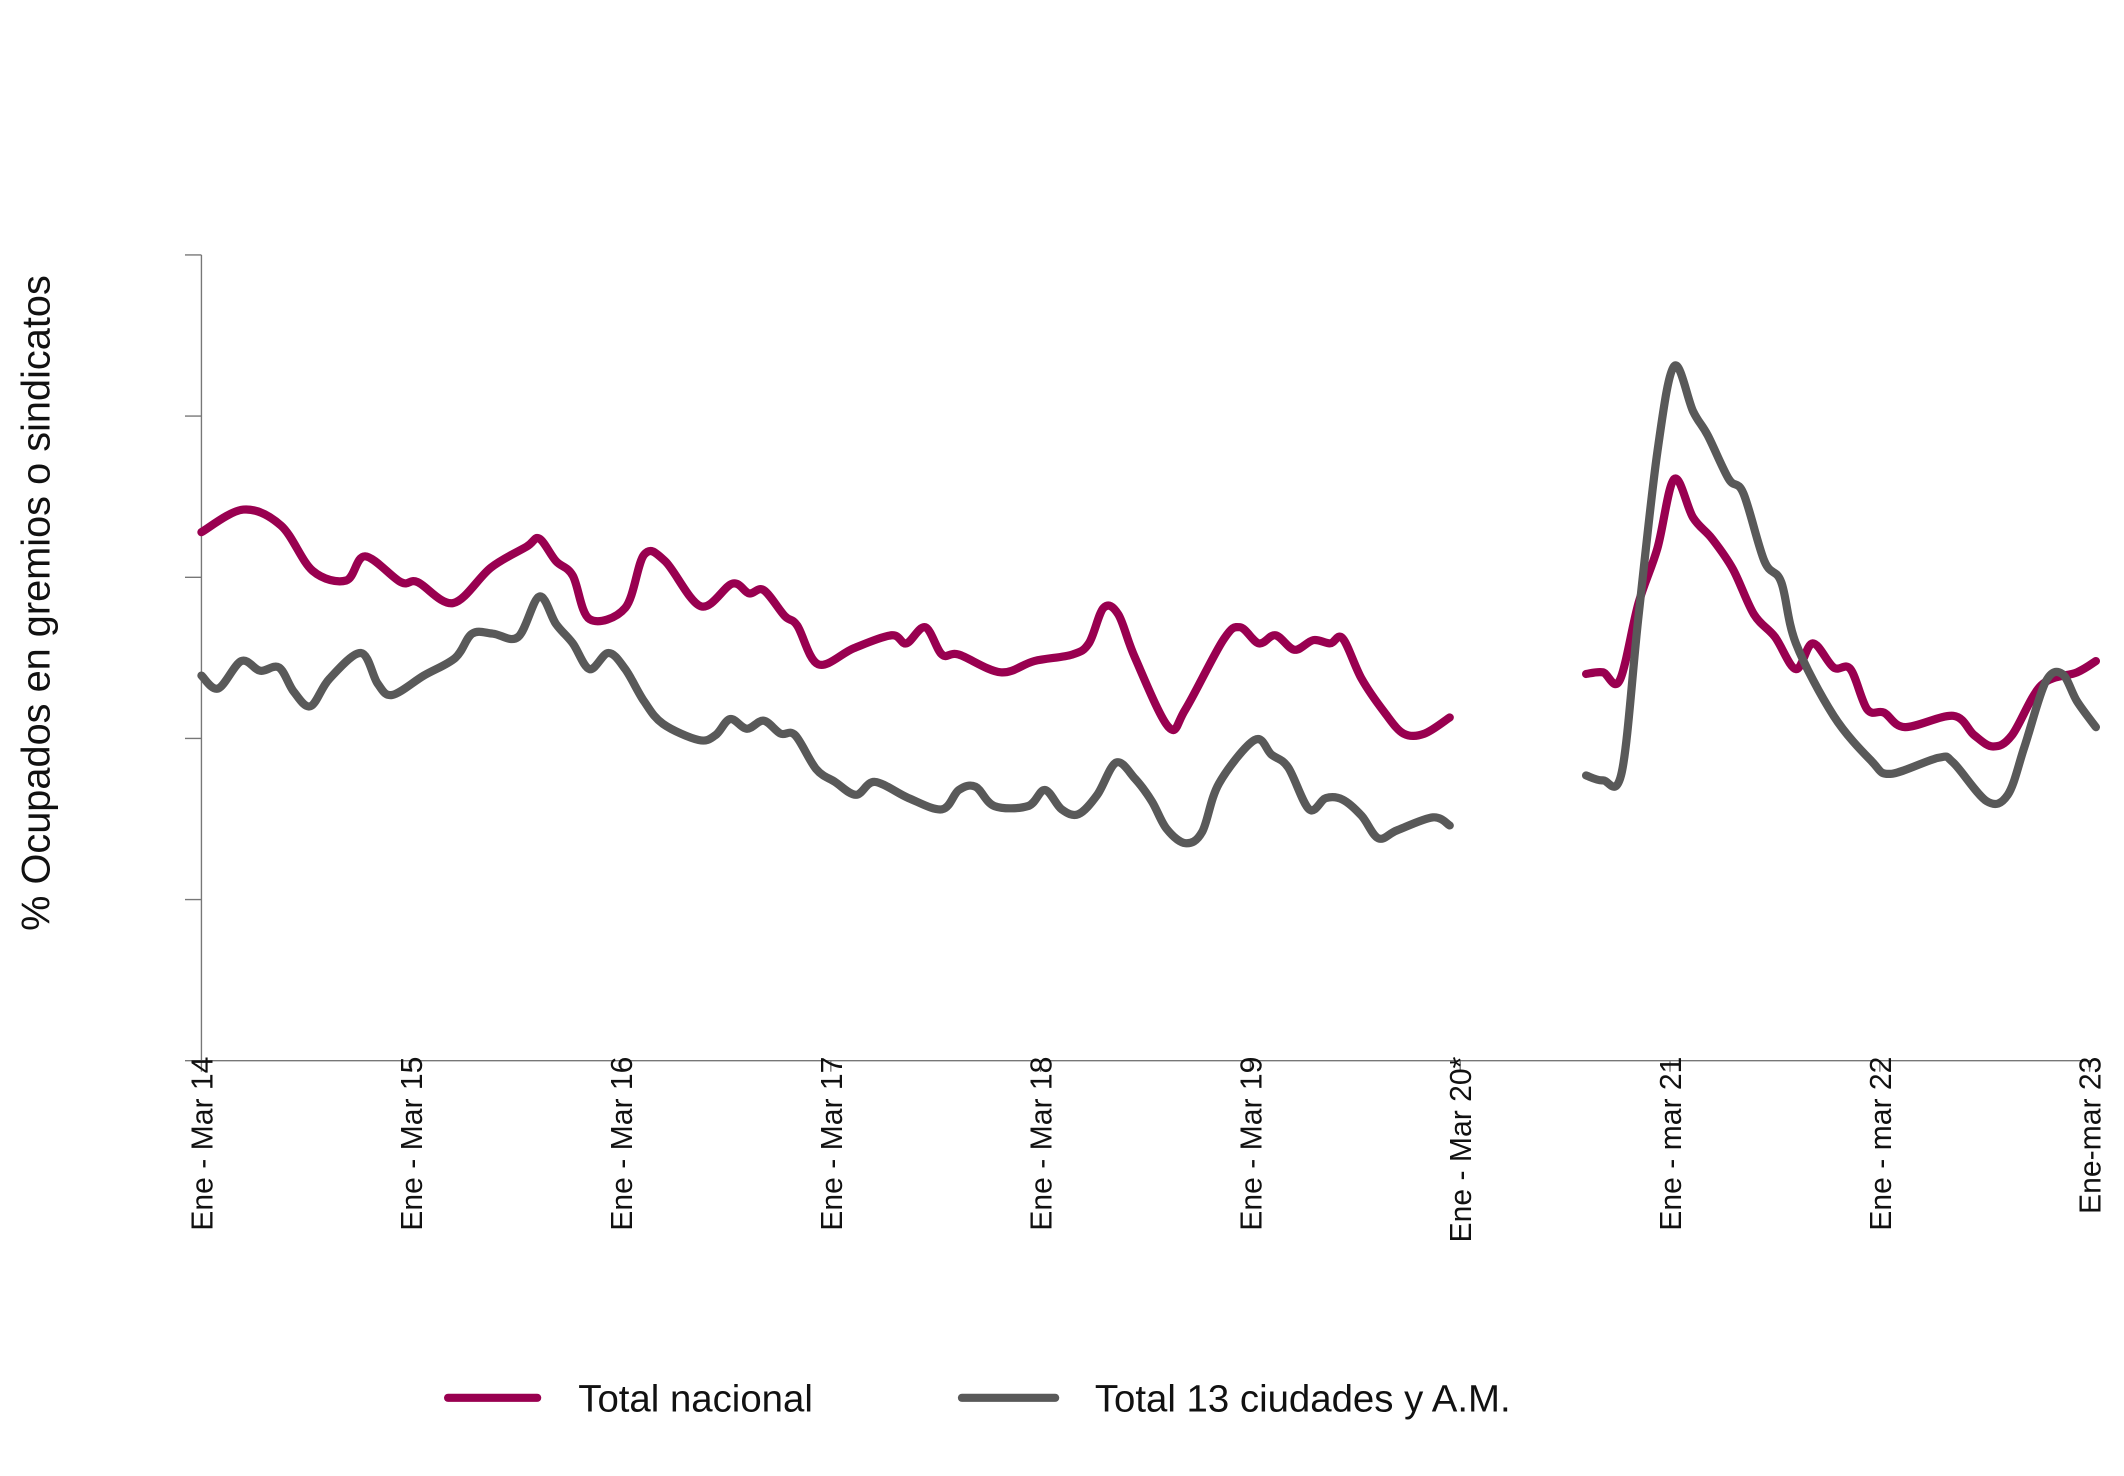 Image resolution: width=2124 pixels, height=1476 pixels. I want to click on x-tick-label: Ene - Mar 16, so click(622, 1144).